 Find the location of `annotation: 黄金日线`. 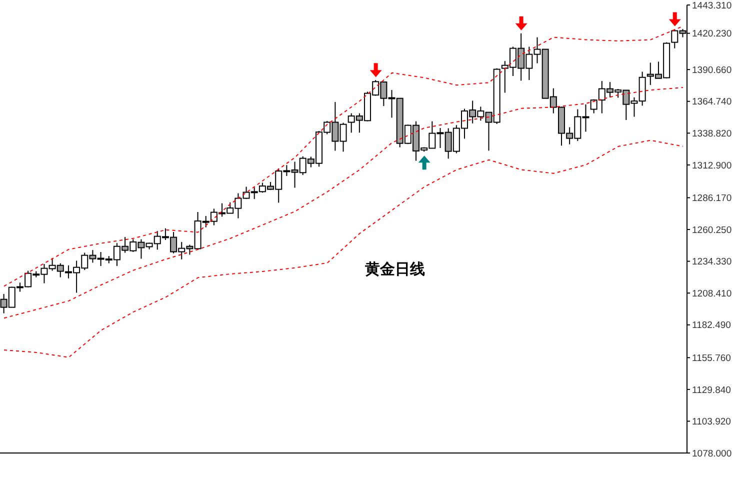

annotation: 黄金日线 is located at coordinates (395, 269).